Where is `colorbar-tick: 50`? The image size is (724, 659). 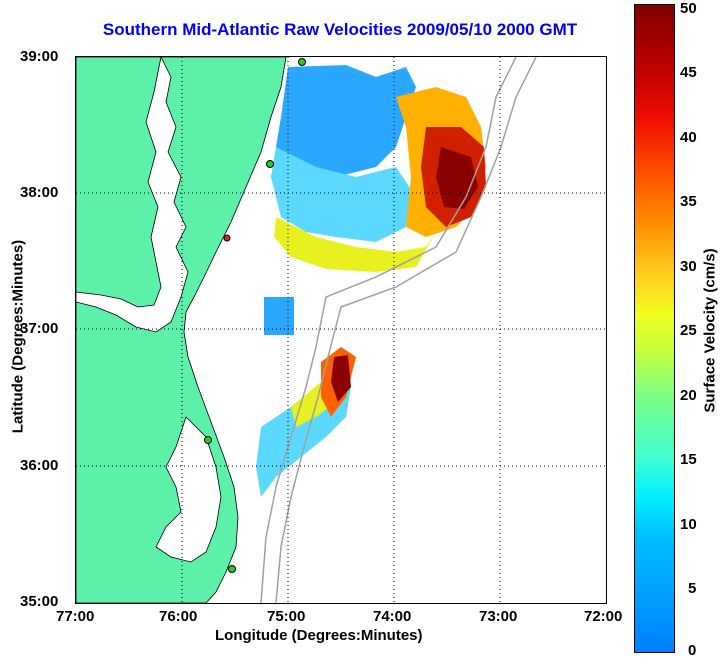
colorbar-tick: 50 is located at coordinates (688, 8).